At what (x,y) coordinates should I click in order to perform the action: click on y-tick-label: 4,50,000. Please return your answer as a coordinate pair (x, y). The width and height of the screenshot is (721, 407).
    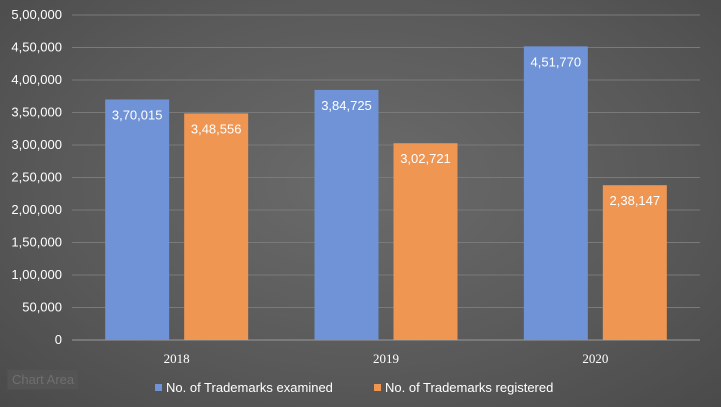
    Looking at the image, I should click on (36, 47).